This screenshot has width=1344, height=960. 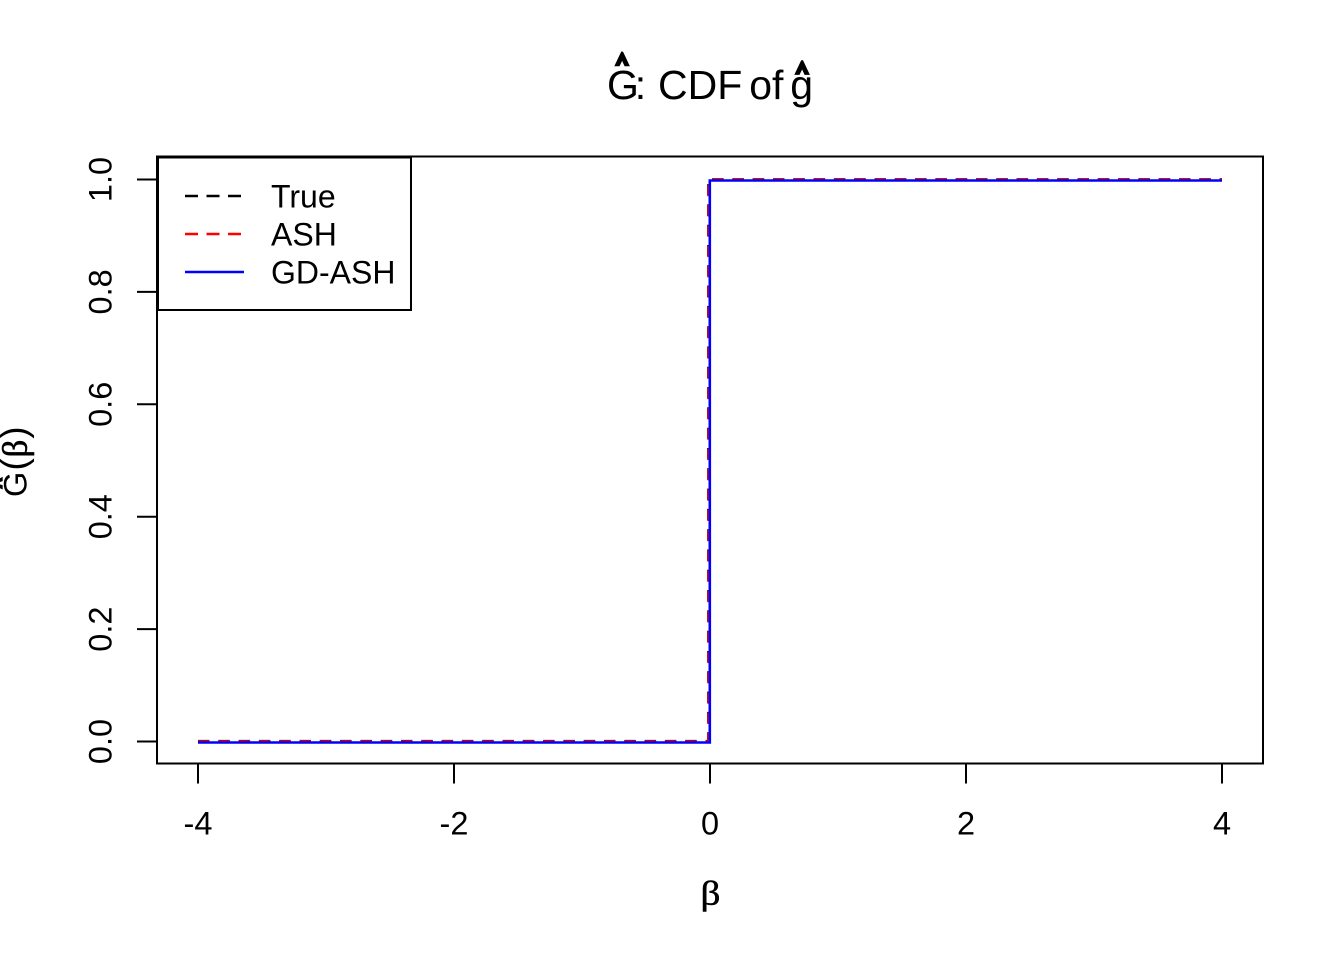 What do you see at coordinates (101, 741) in the screenshot?
I see `svg-text: 0.0` at bounding box center [101, 741].